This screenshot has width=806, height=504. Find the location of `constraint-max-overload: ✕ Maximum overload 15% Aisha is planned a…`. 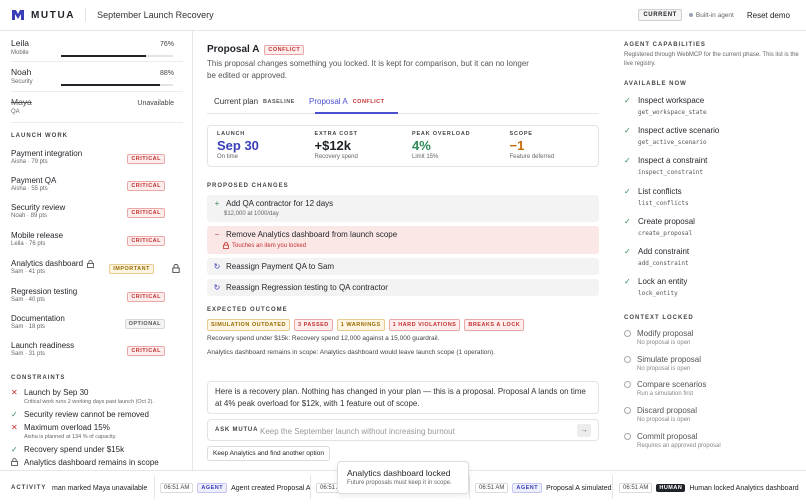

constraint-max-overload: ✕ Maximum overload 15% Aisha is planned a… is located at coordinates (101, 431).